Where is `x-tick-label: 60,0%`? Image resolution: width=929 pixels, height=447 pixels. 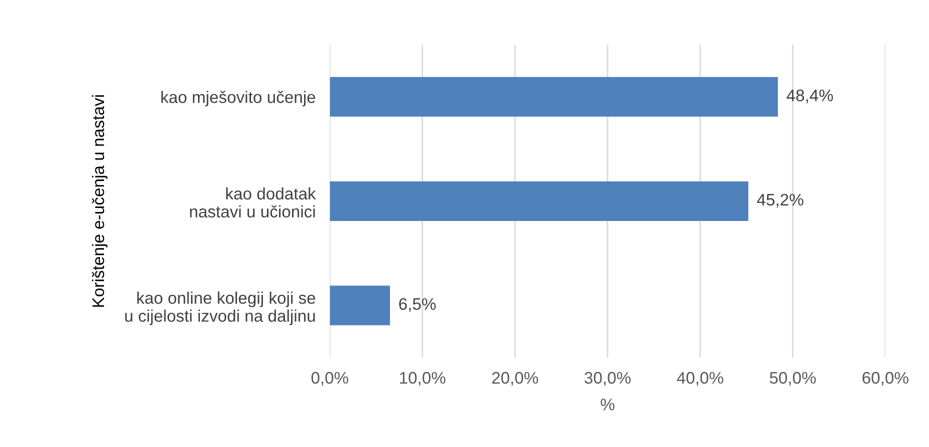 x-tick-label: 60,0% is located at coordinates (885, 379).